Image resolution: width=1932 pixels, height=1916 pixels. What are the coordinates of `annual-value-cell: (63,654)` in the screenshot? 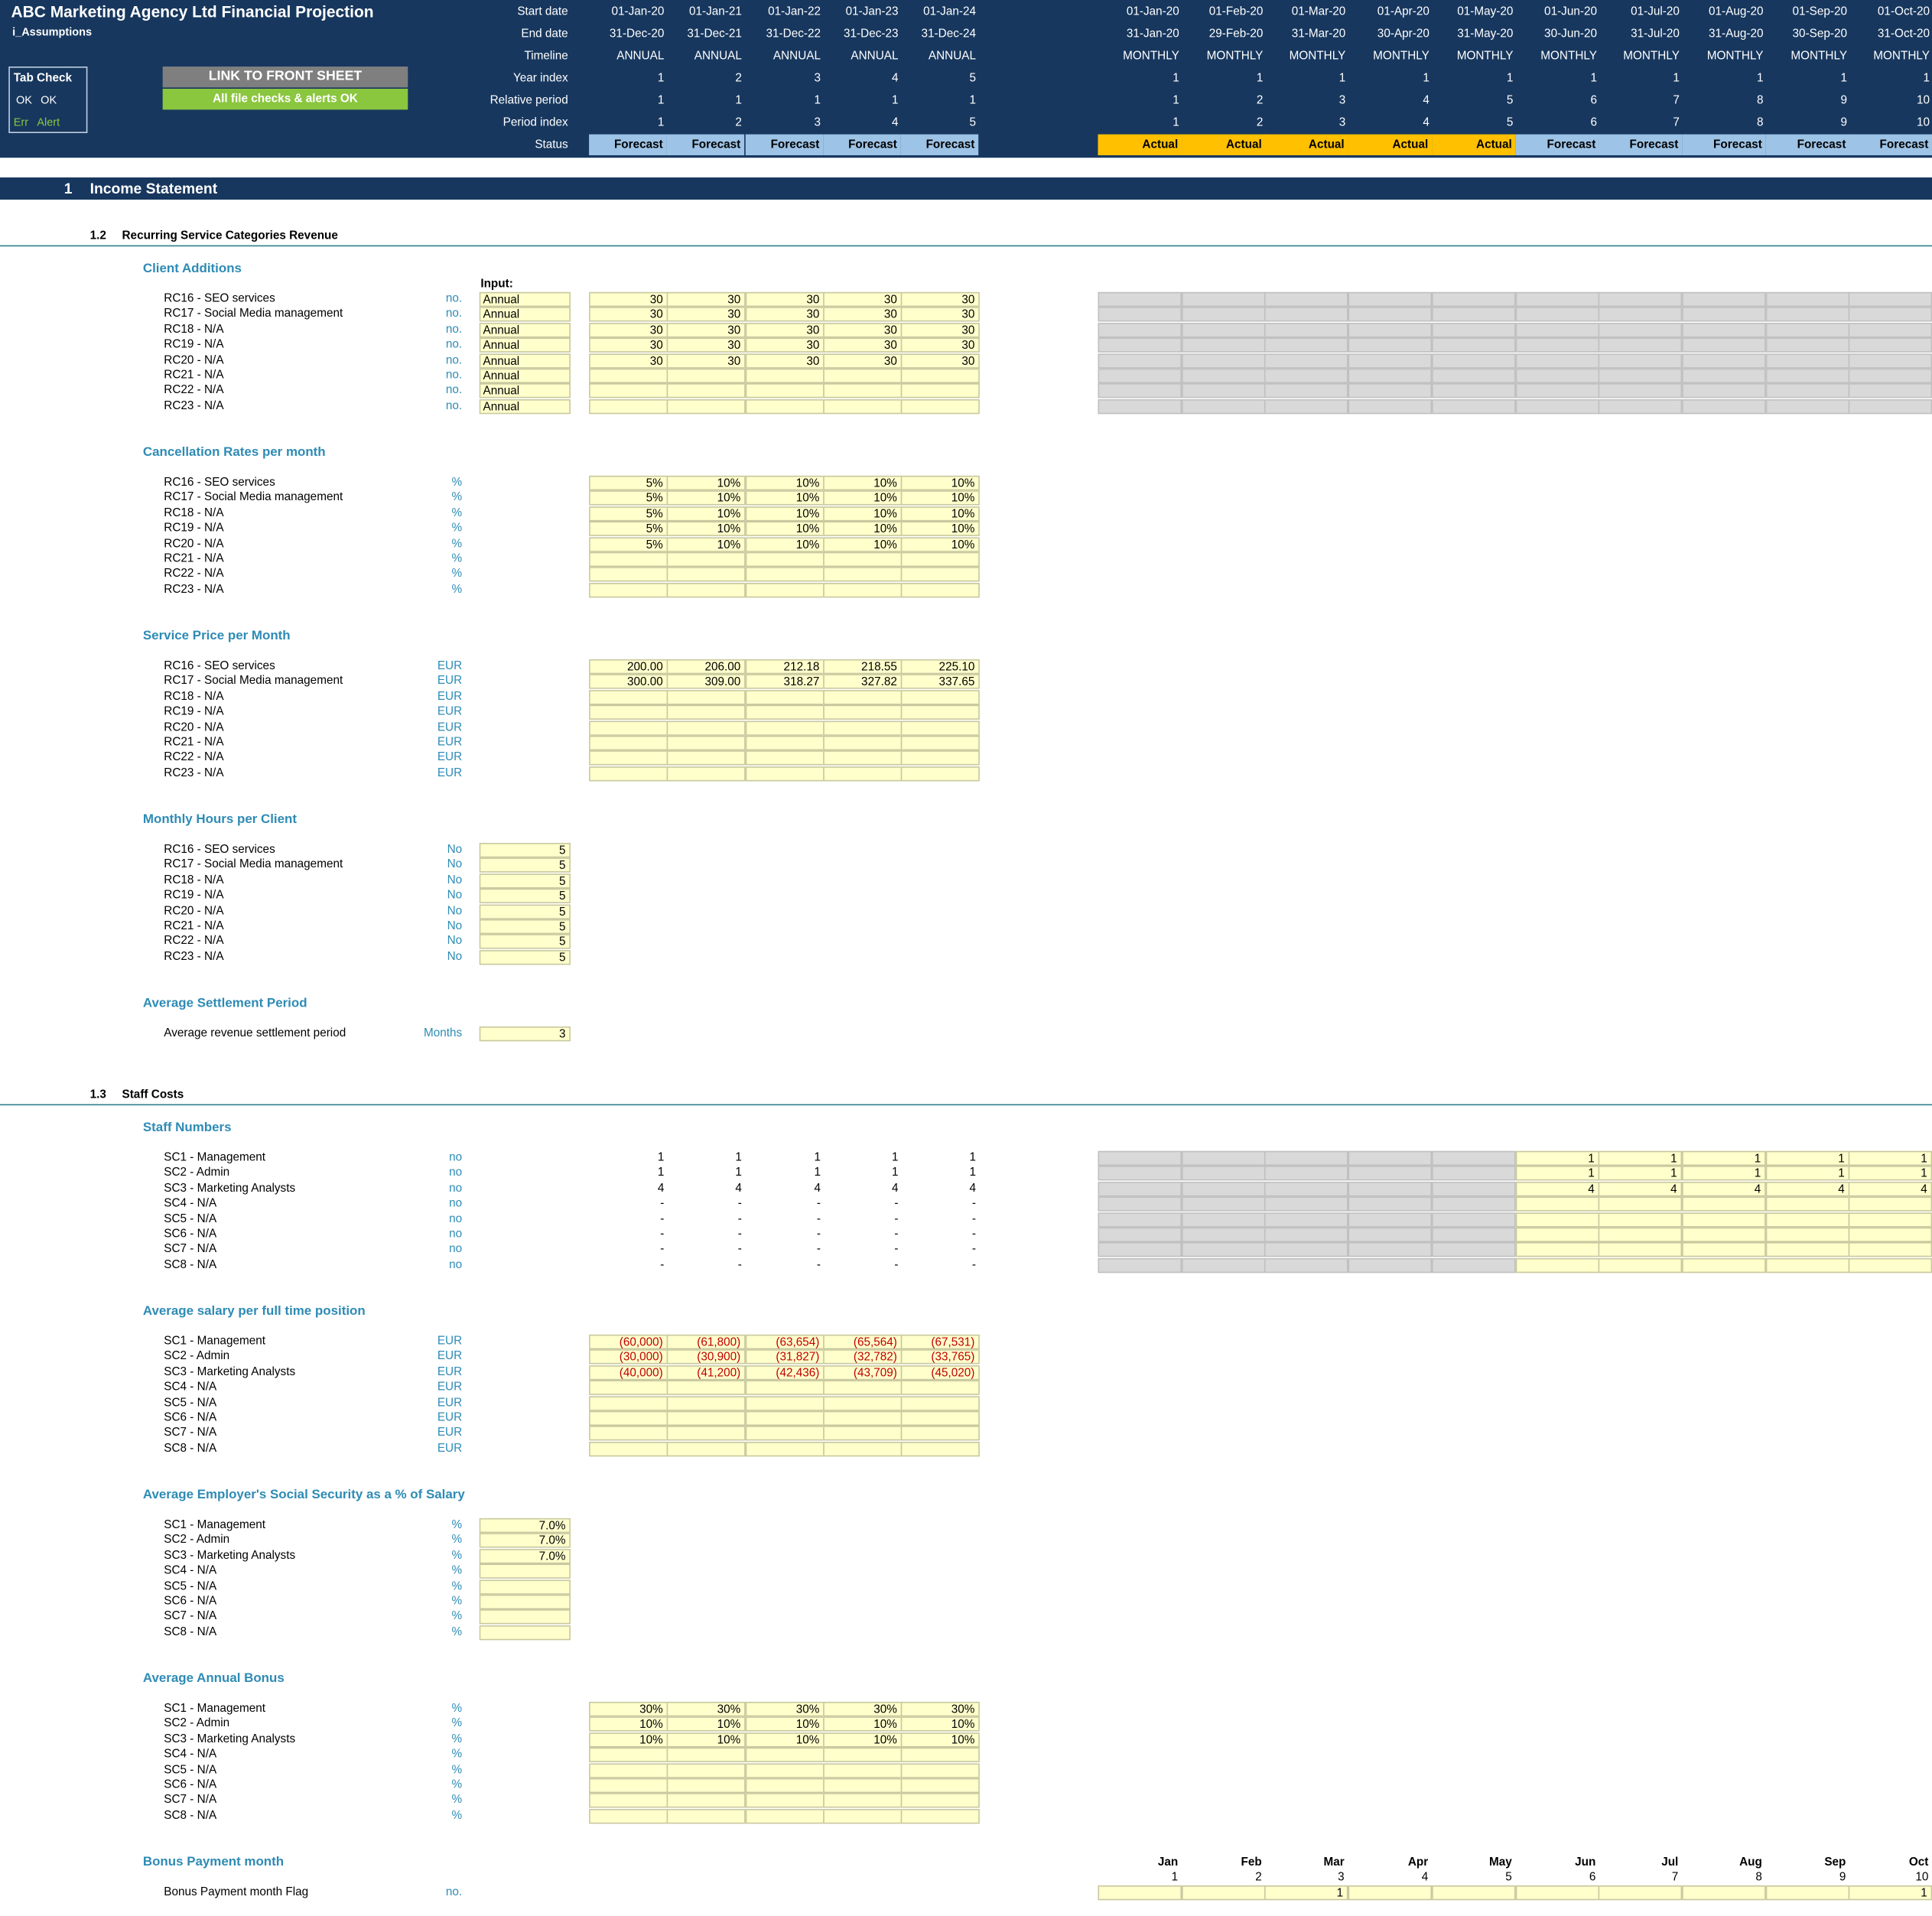 It's located at (785, 1342).